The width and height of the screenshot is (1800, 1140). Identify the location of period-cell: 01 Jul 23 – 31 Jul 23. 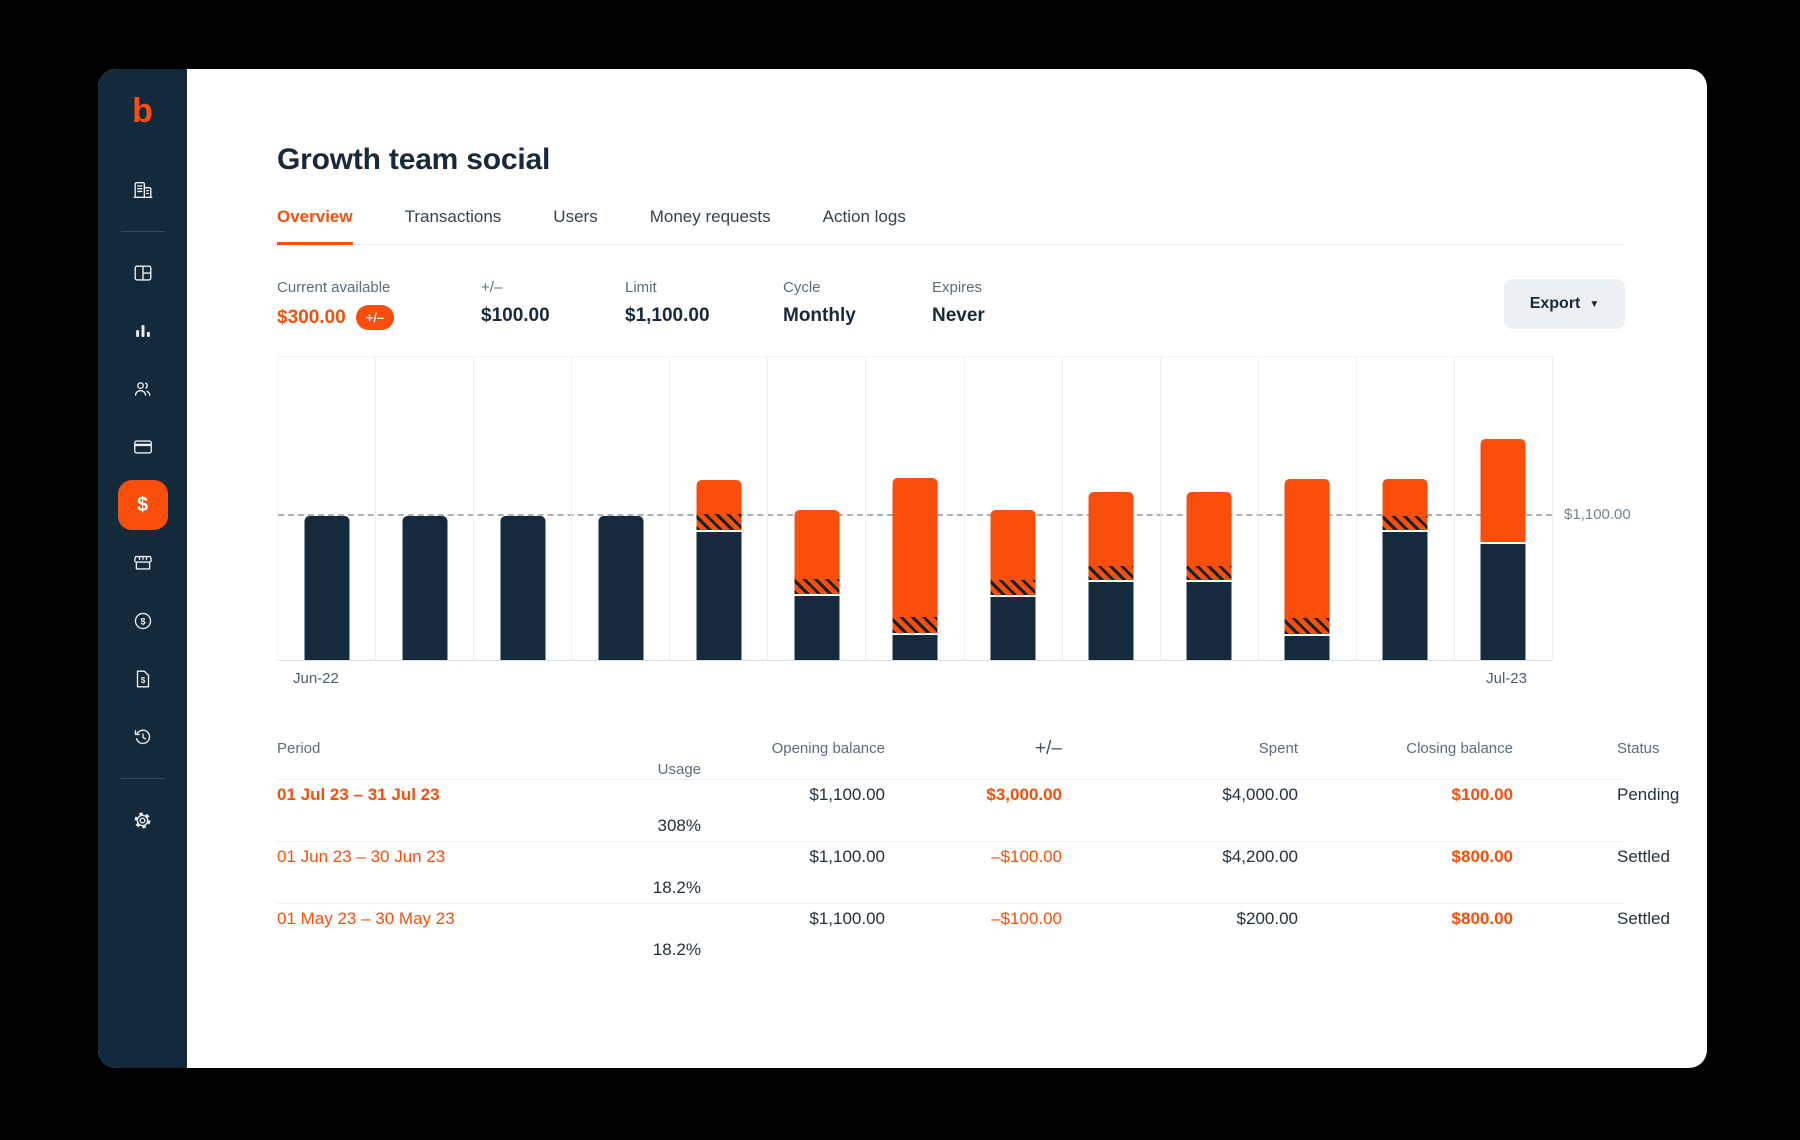
(358, 795).